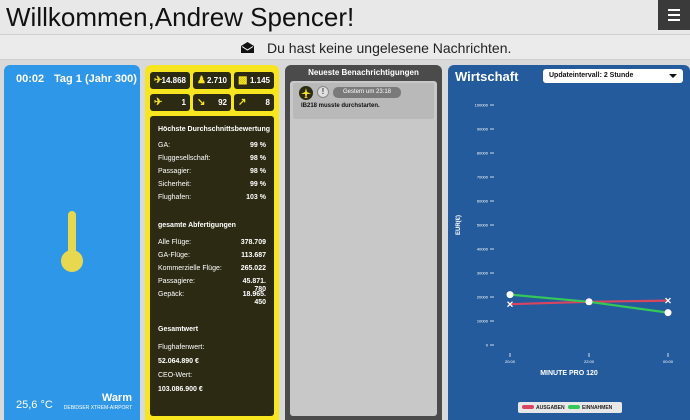  Describe the element at coordinates (550, 408) in the screenshot. I see `legend-label-expenses: AUSGABEN` at that location.